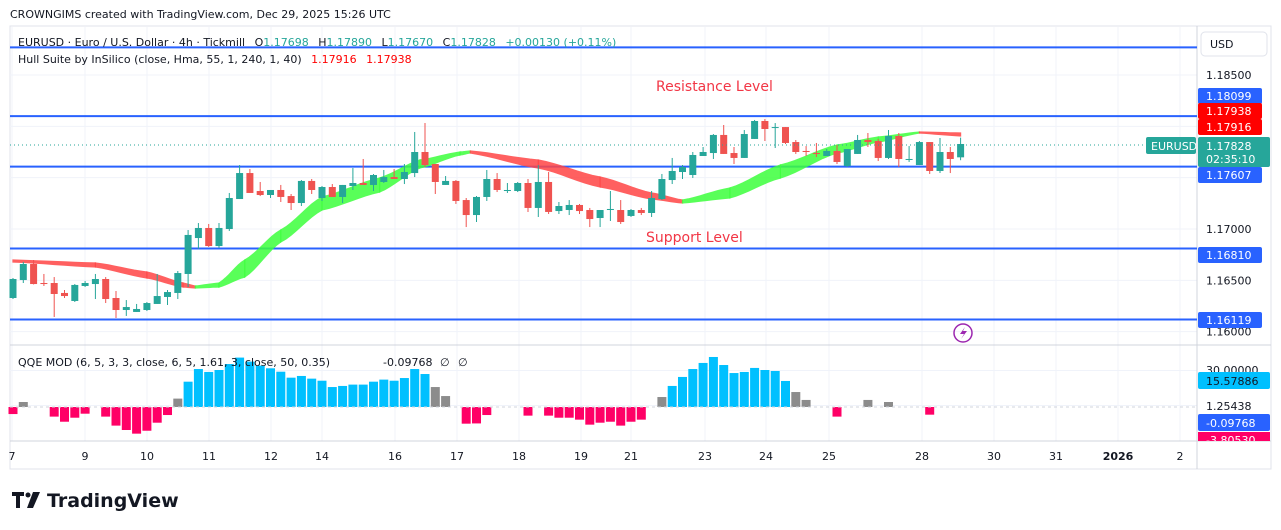 The height and width of the screenshot is (530, 1281). Describe the element at coordinates (631, 456) in the screenshot. I see `time-tick: 21` at that location.